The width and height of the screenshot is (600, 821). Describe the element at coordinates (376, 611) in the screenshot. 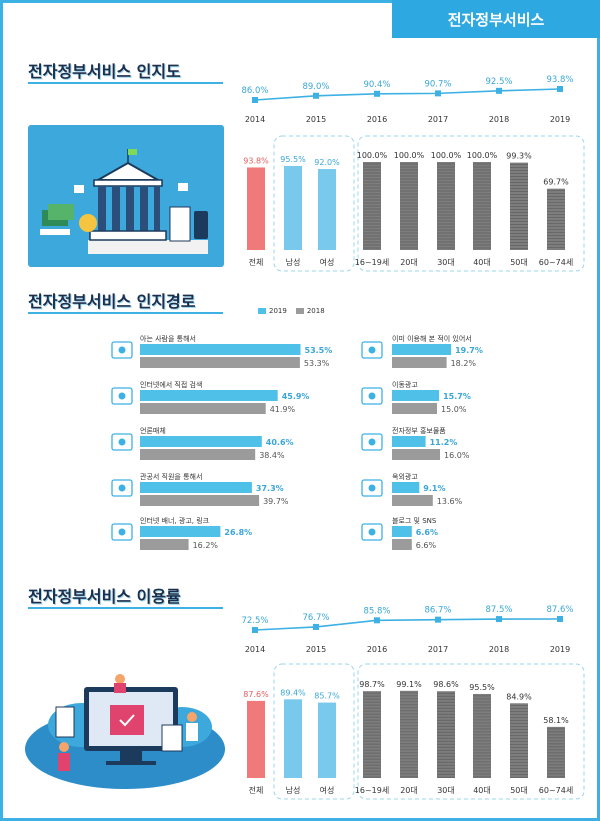

I see `usage-trend-value-label: 85.8%` at that location.